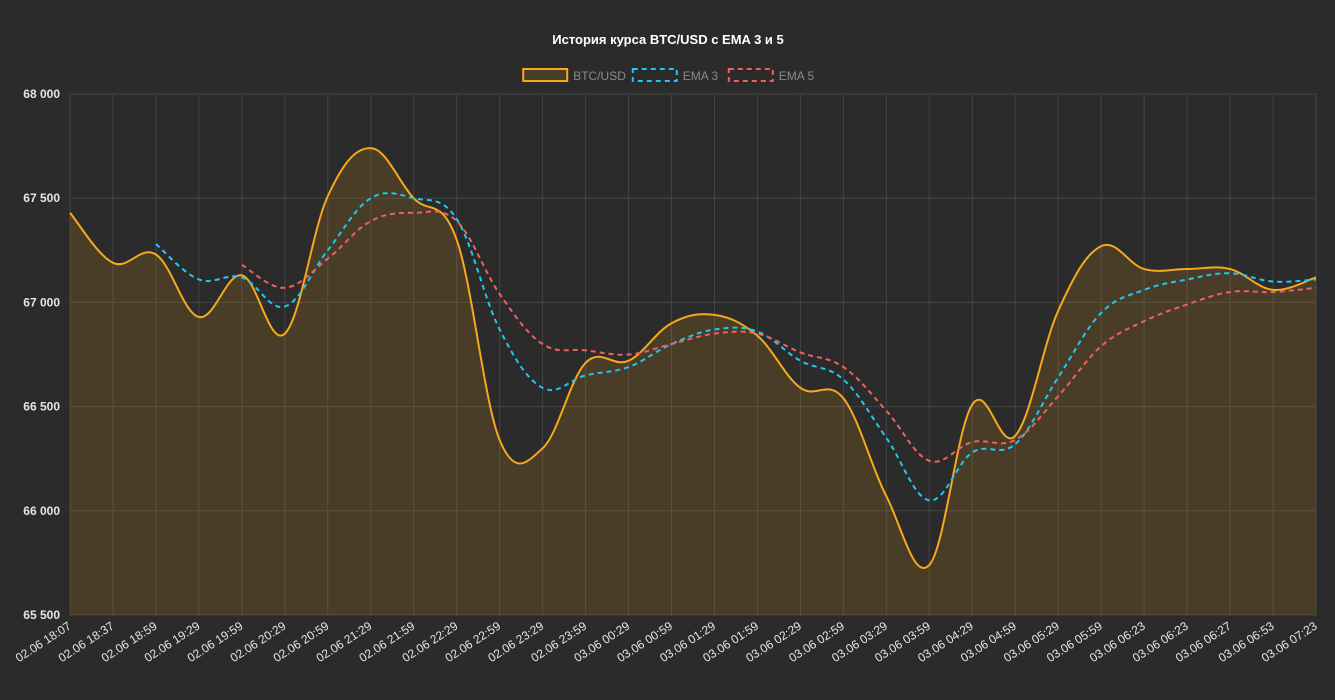 The image size is (1335, 700). I want to click on legend-label: EMA 5, so click(797, 76).